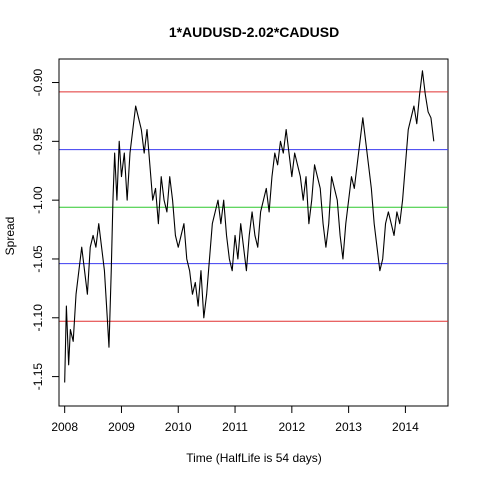 The height and width of the screenshot is (480, 480). Describe the element at coordinates (405, 427) in the screenshot. I see `x-tick-label: 2014` at that location.